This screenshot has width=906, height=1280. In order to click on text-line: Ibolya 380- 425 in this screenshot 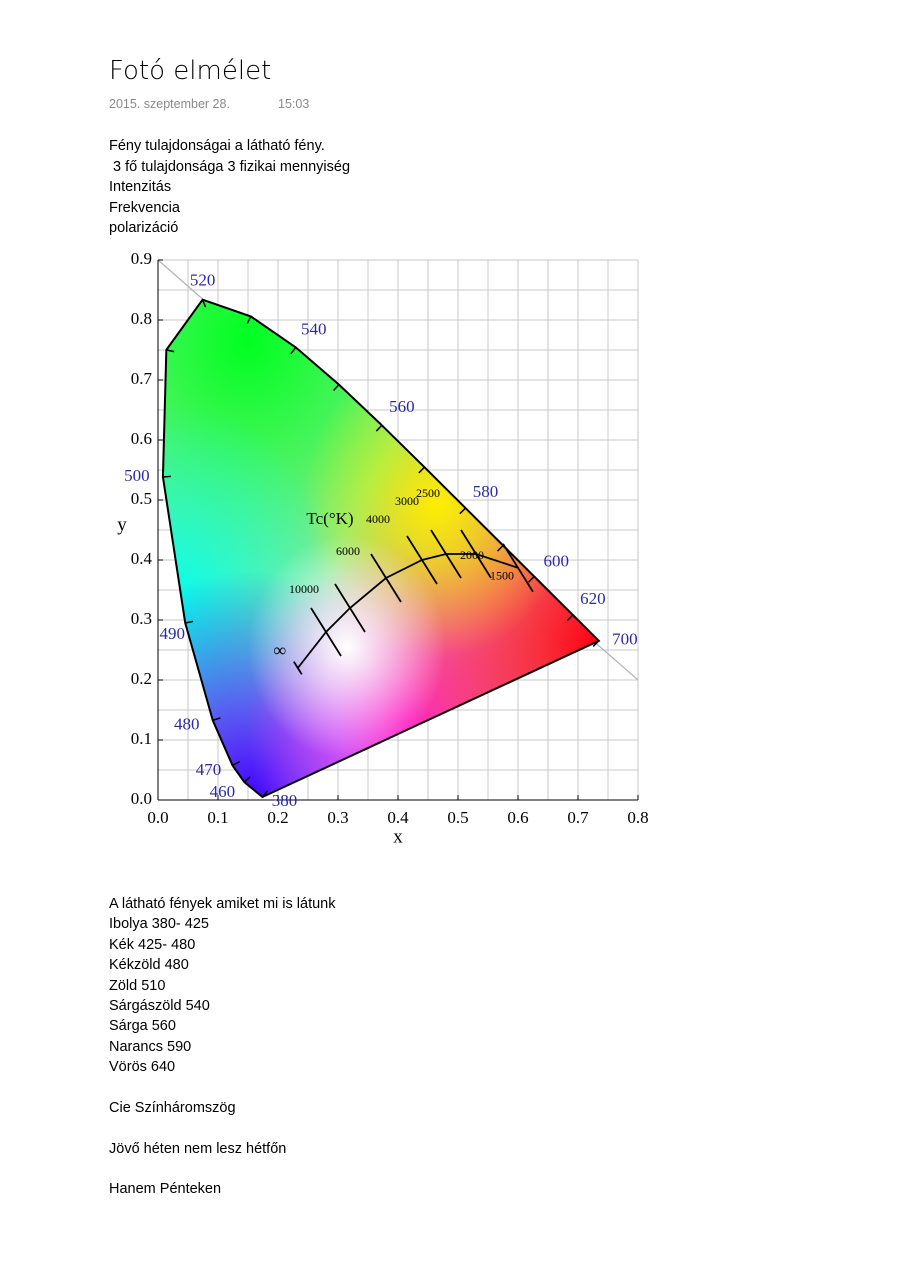, I will do `click(159, 924)`.